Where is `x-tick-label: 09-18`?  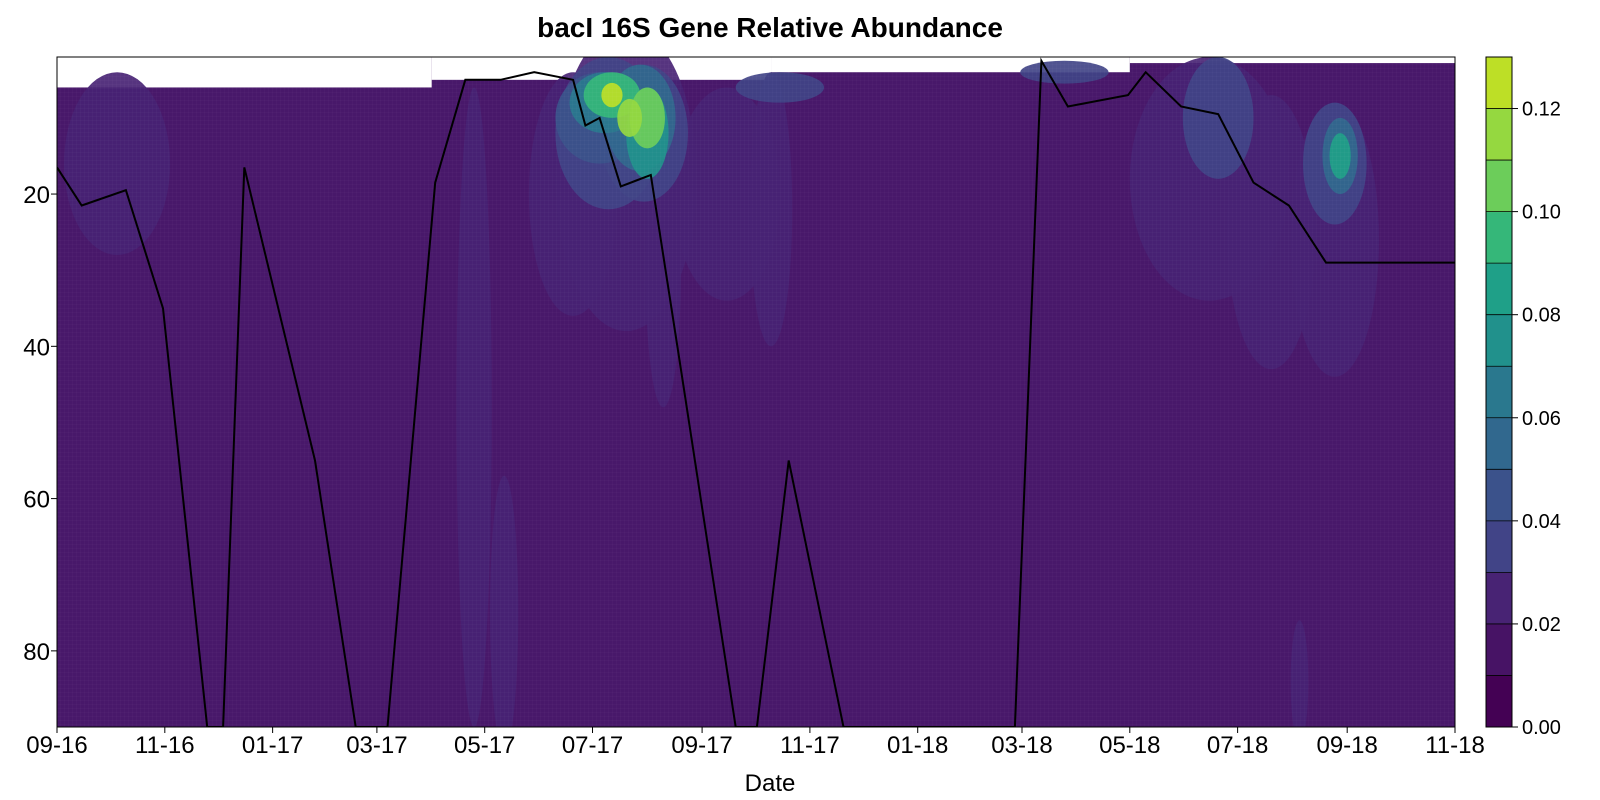 x-tick-label: 09-18 is located at coordinates (1346, 745).